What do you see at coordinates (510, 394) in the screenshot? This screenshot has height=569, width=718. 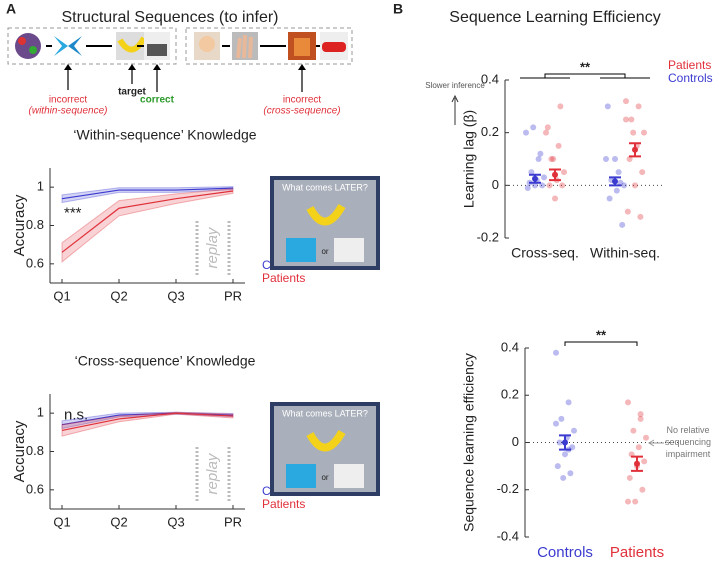 I see `y-tick-label: 0.2` at bounding box center [510, 394].